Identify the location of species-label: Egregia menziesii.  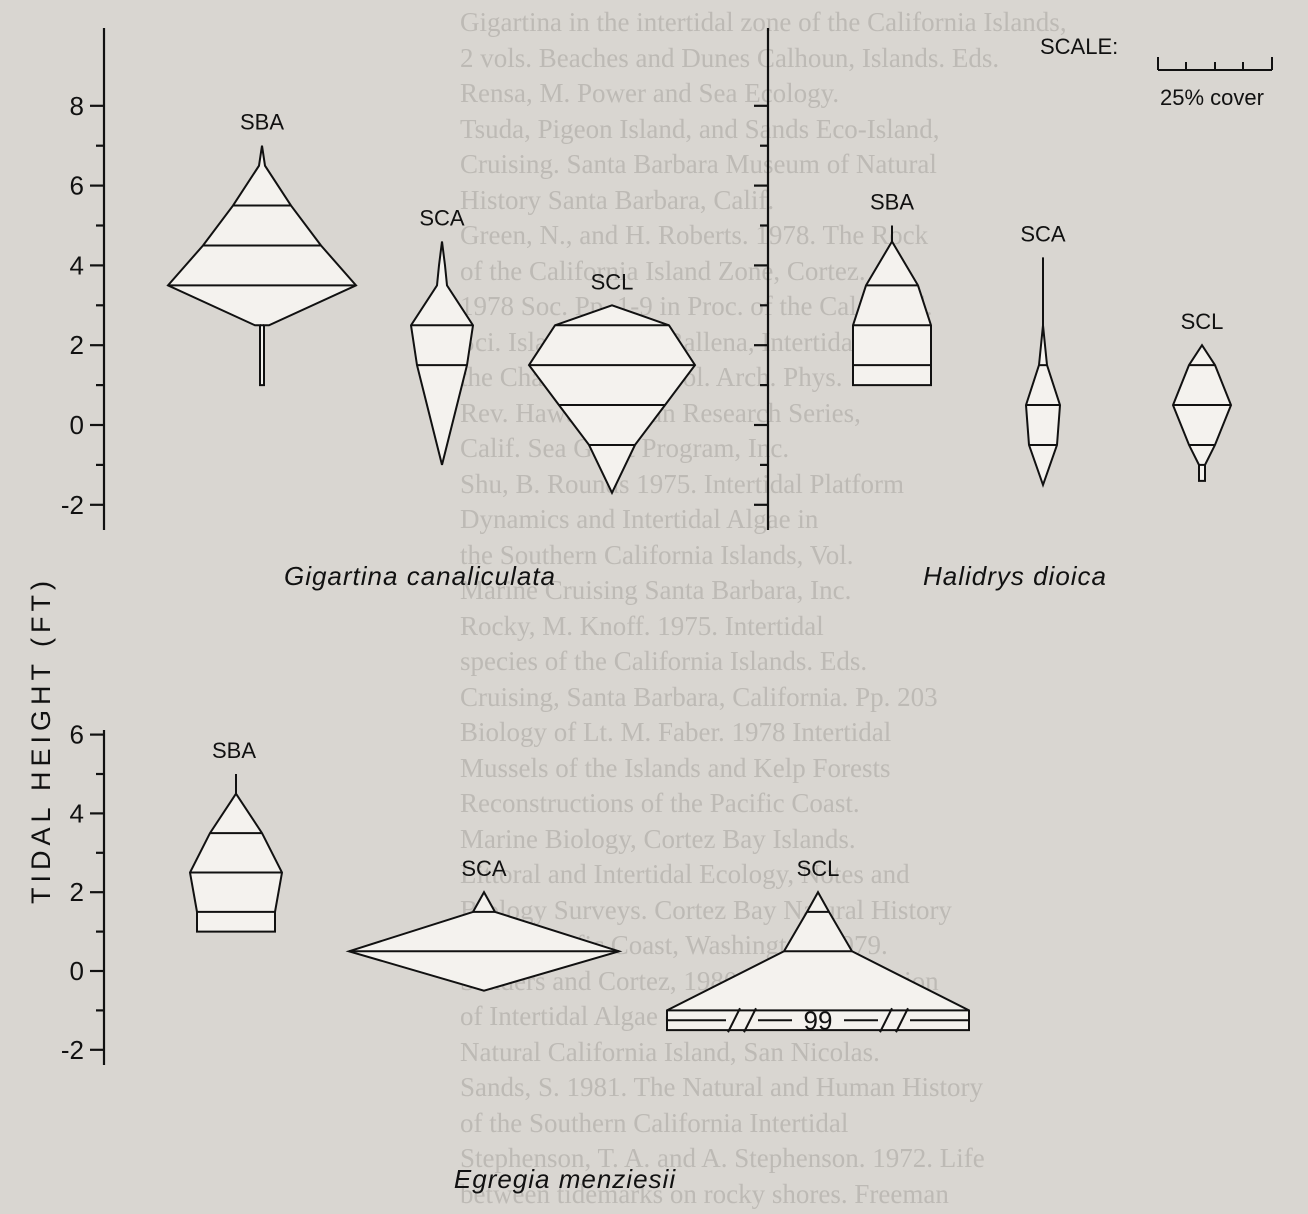
(565, 1179).